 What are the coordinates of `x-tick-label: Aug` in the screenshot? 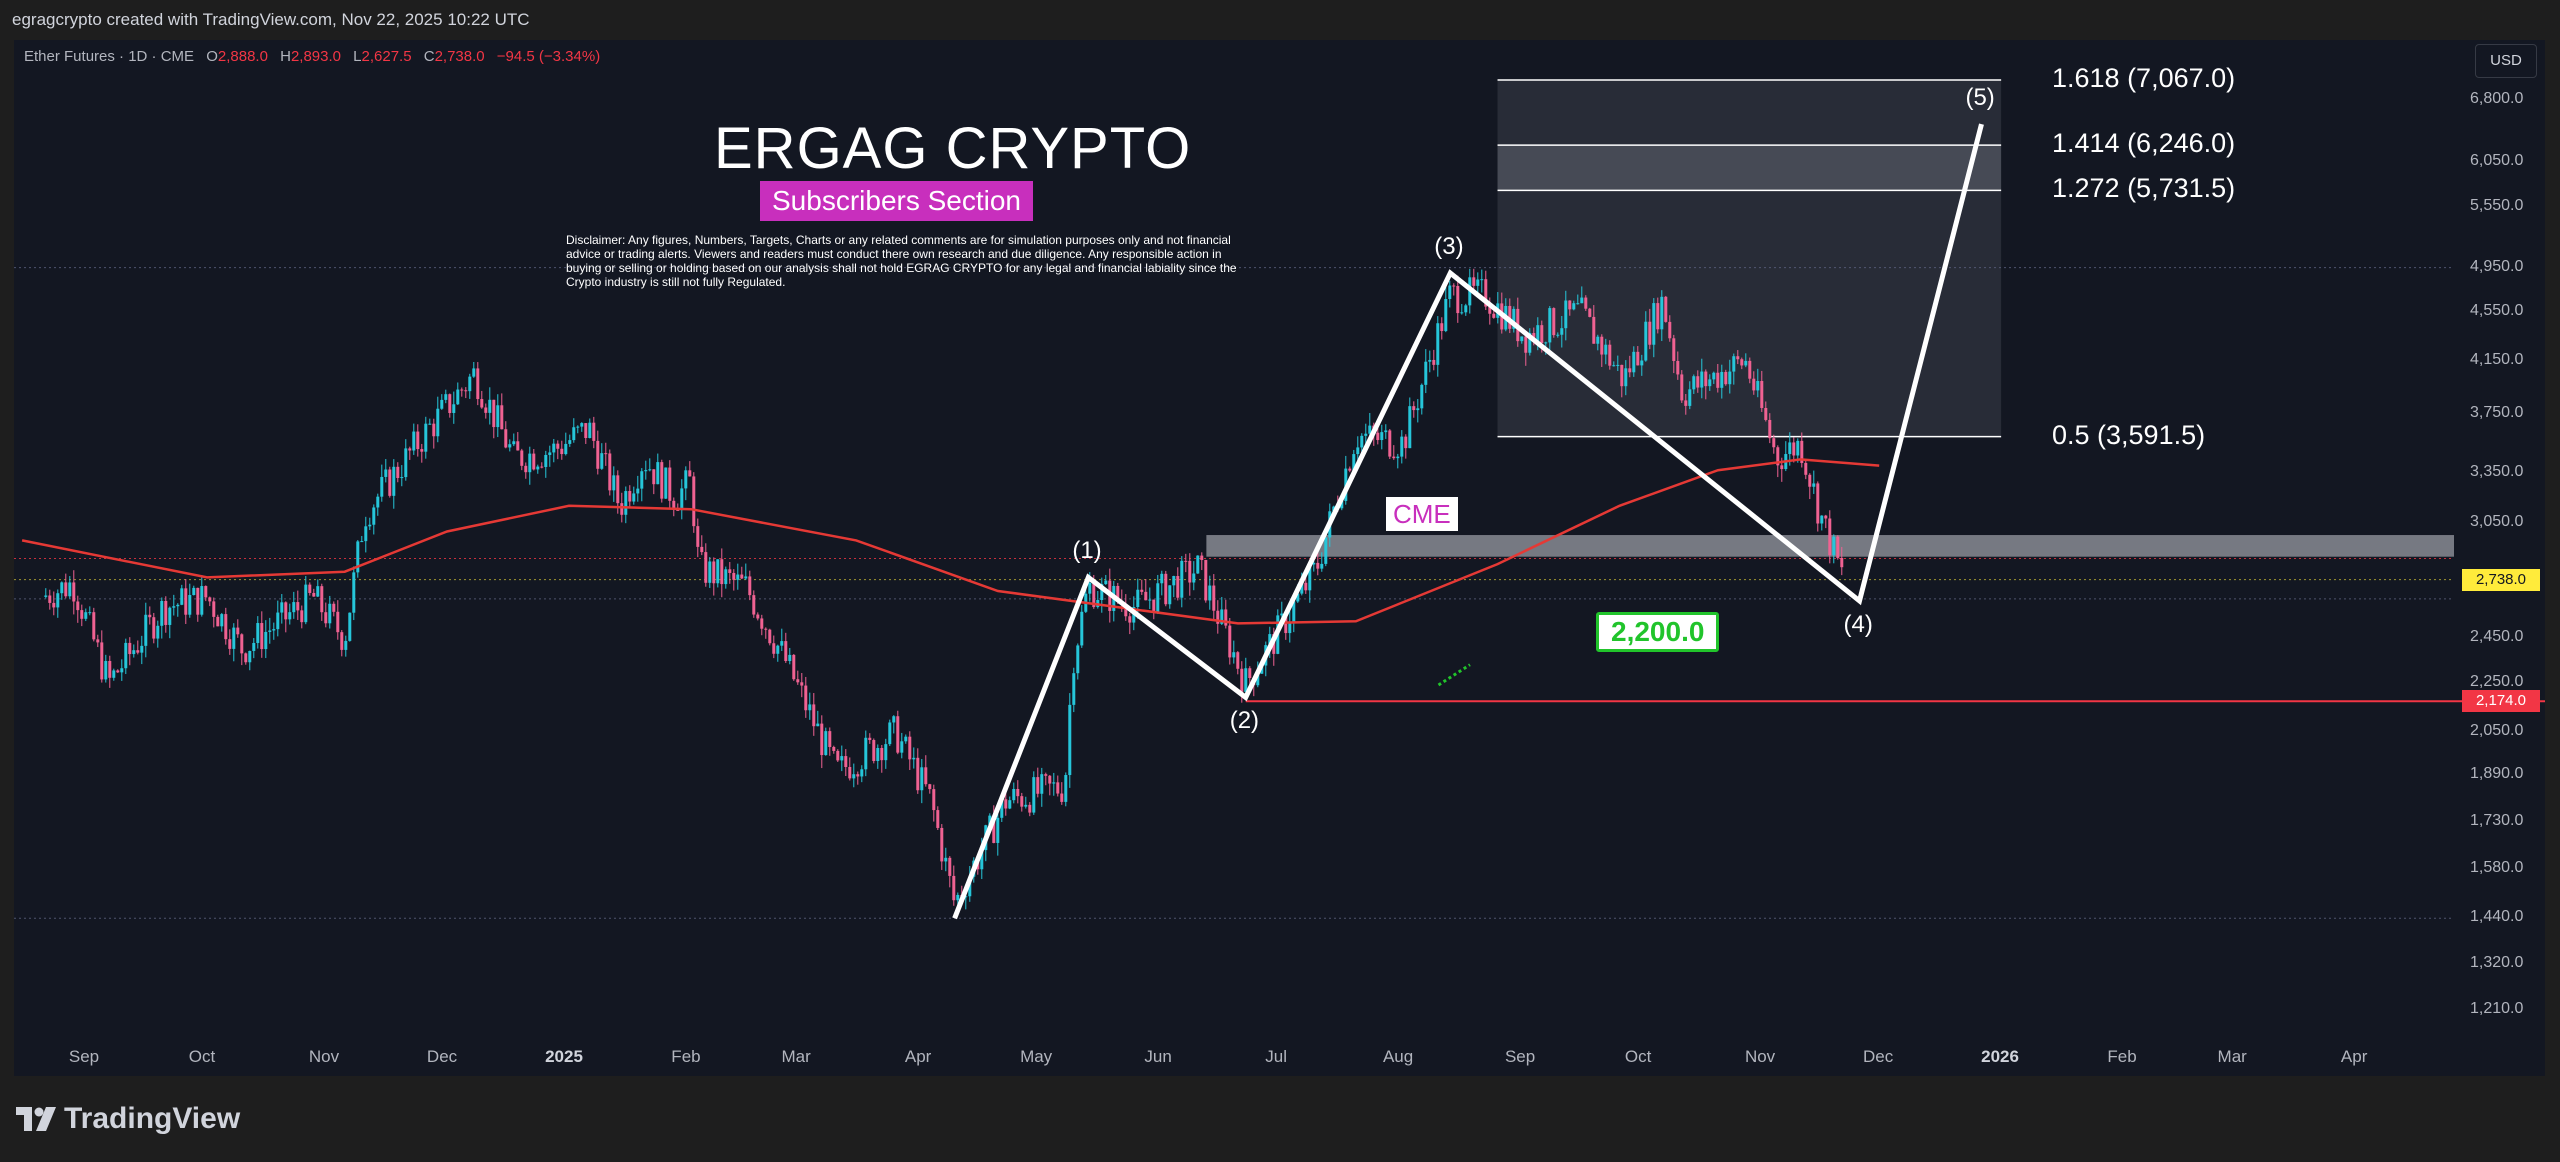 It's located at (1398, 1056).